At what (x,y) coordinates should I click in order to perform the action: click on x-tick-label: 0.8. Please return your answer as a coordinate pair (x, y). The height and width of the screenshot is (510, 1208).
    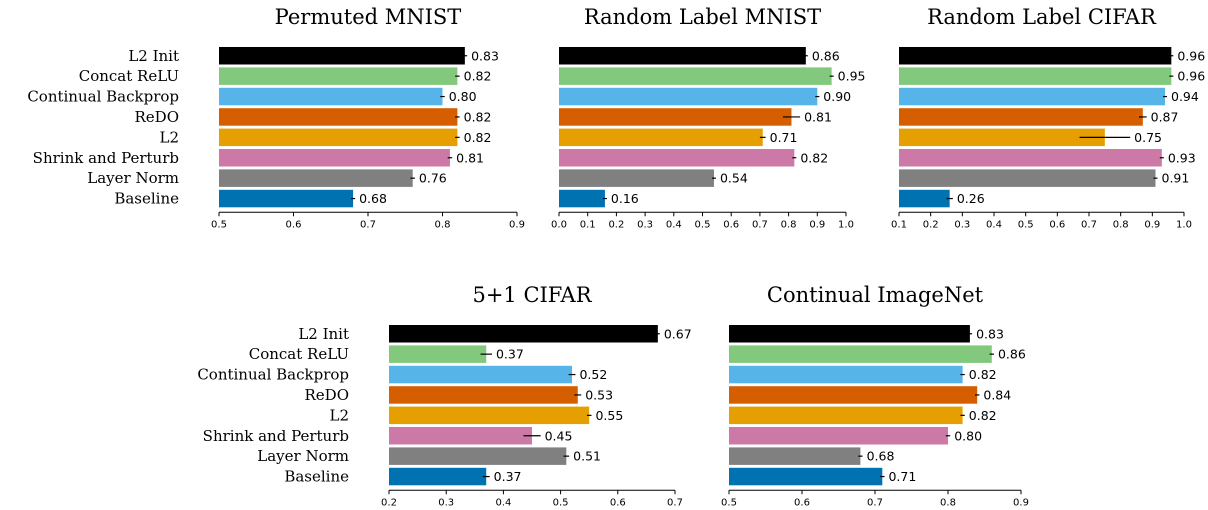
    Looking at the image, I should click on (789, 224).